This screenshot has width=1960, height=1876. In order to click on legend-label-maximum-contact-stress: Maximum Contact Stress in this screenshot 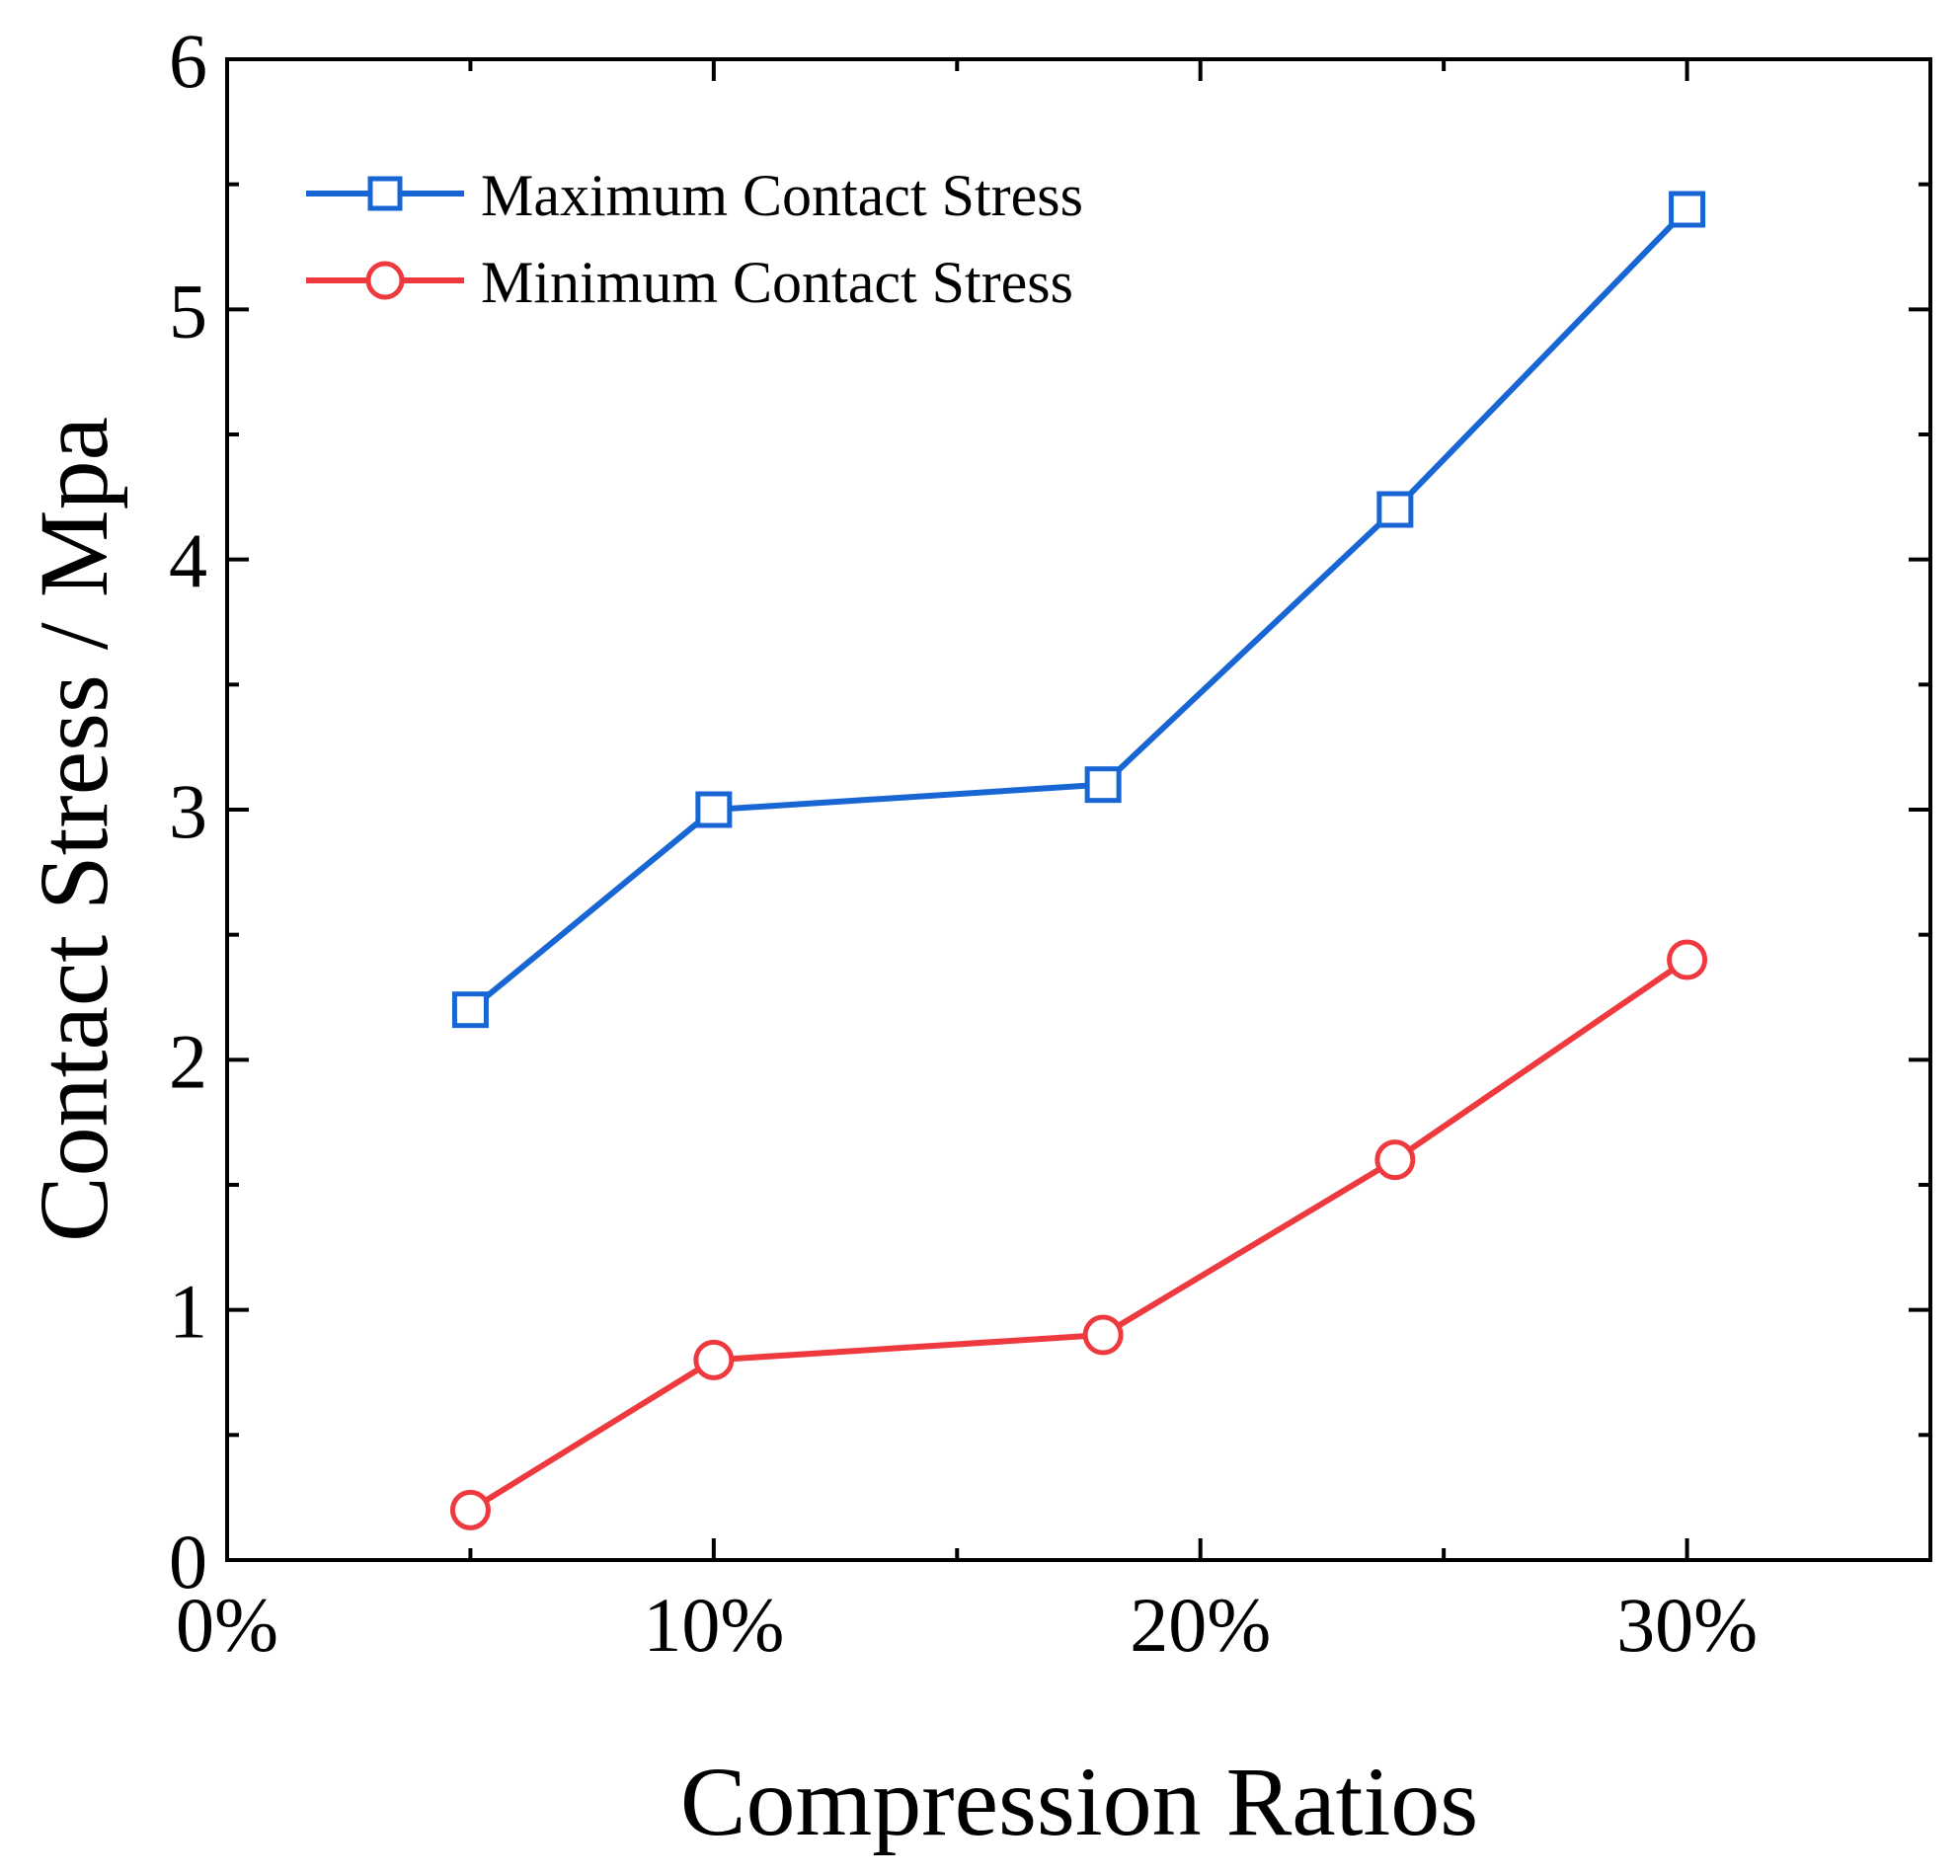, I will do `click(782, 196)`.